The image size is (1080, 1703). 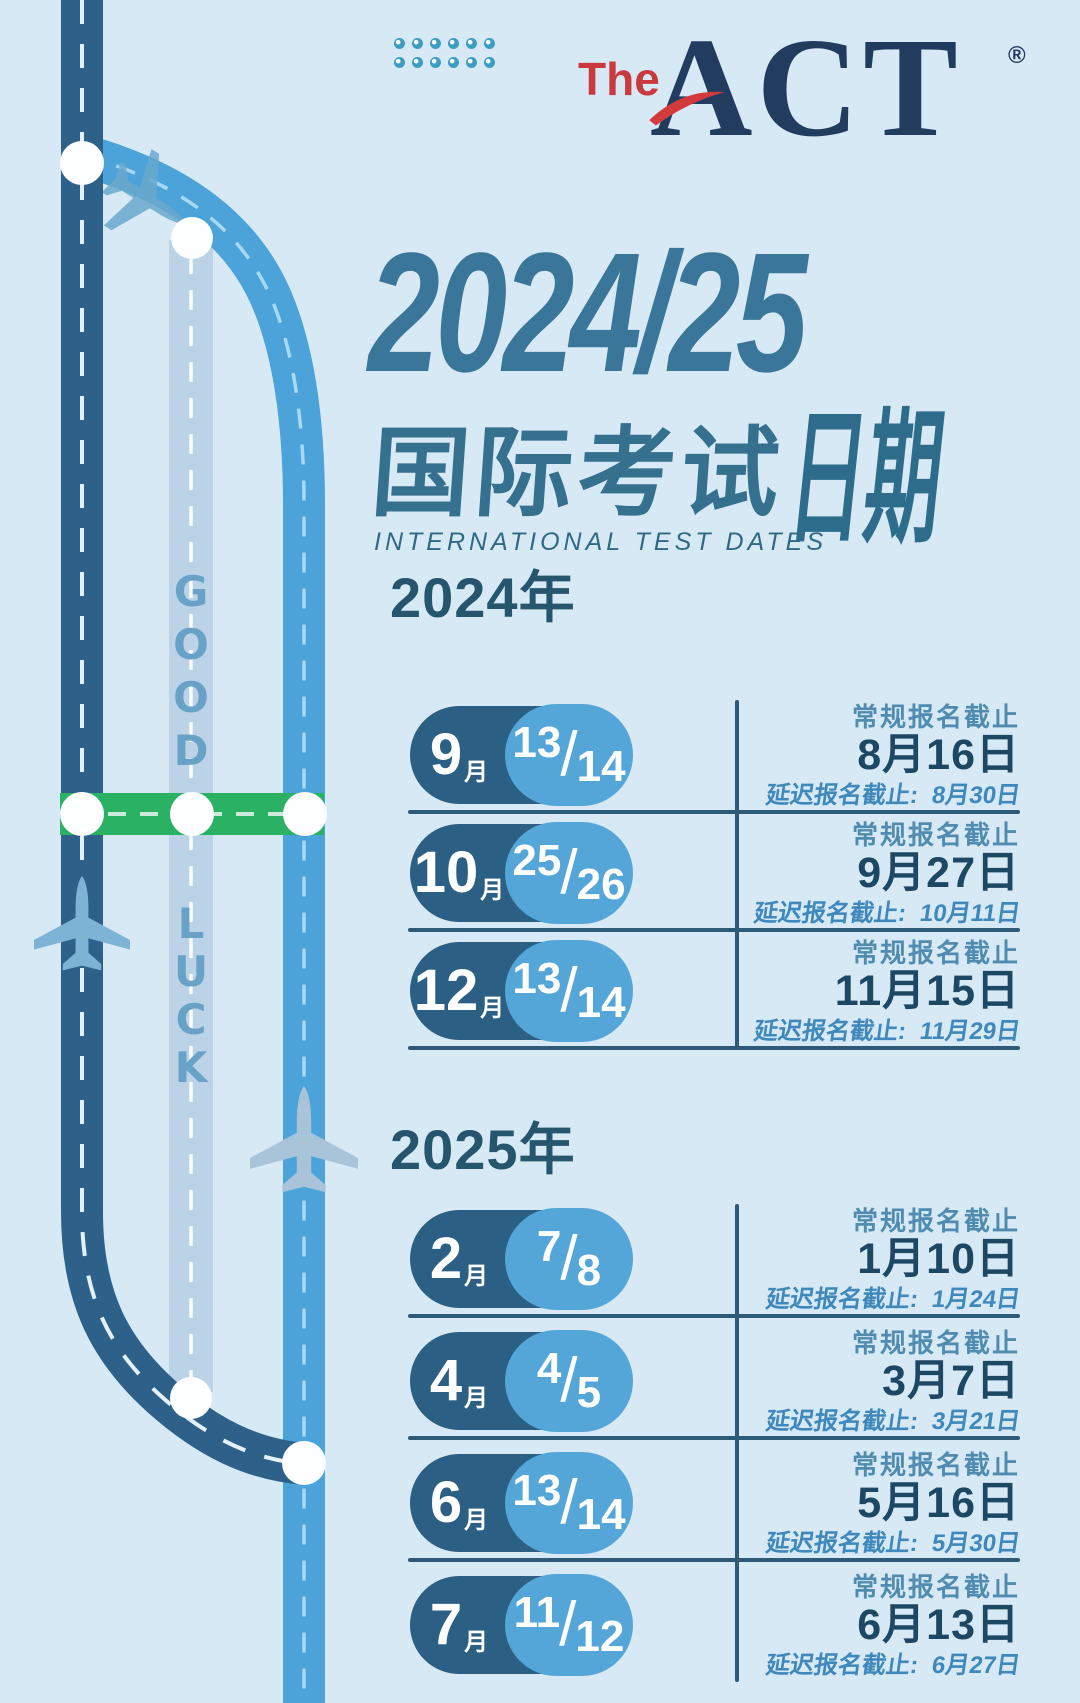 I want to click on letter-g: G, so click(x=191, y=591).